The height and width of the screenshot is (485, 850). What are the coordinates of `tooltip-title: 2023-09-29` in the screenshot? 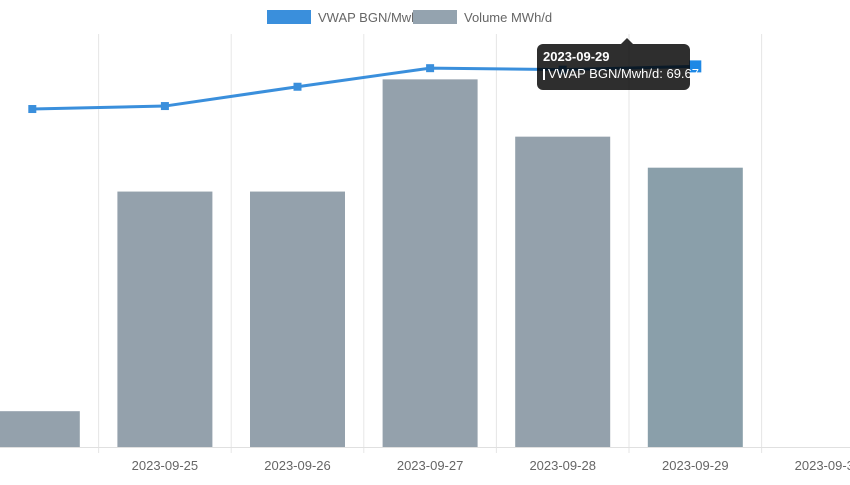 It's located at (576, 56).